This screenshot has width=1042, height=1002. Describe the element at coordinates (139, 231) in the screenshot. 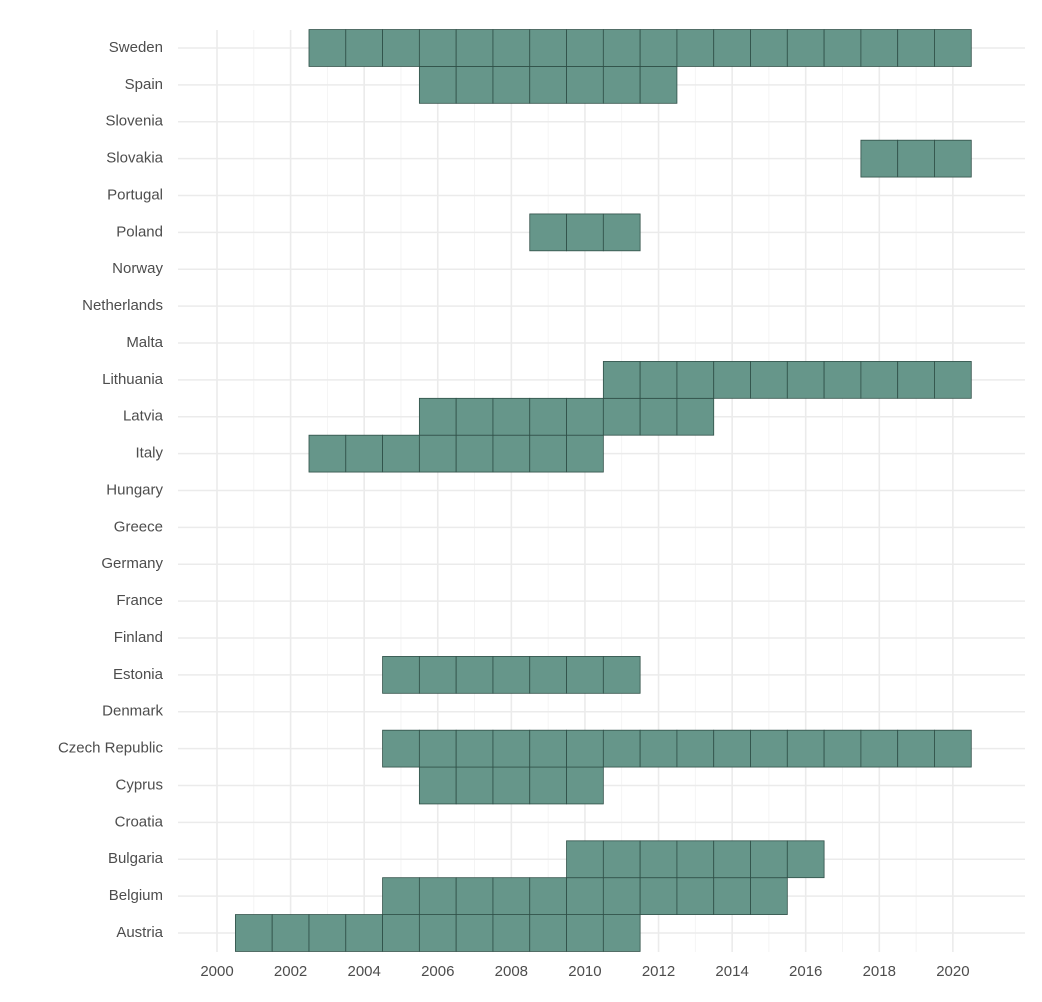

I see `y-tick-label: Poland` at that location.